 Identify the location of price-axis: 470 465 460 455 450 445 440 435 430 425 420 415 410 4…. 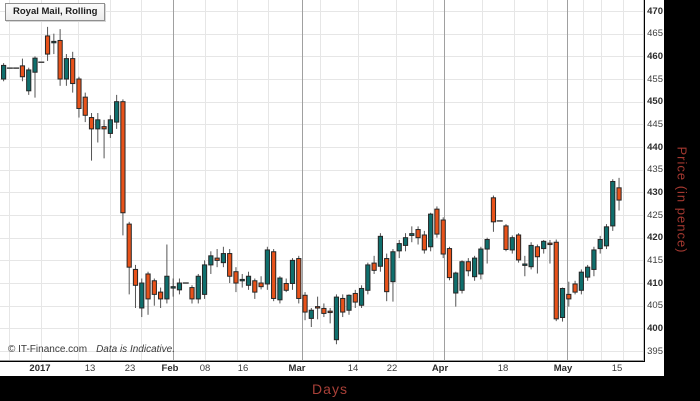
(654, 188).